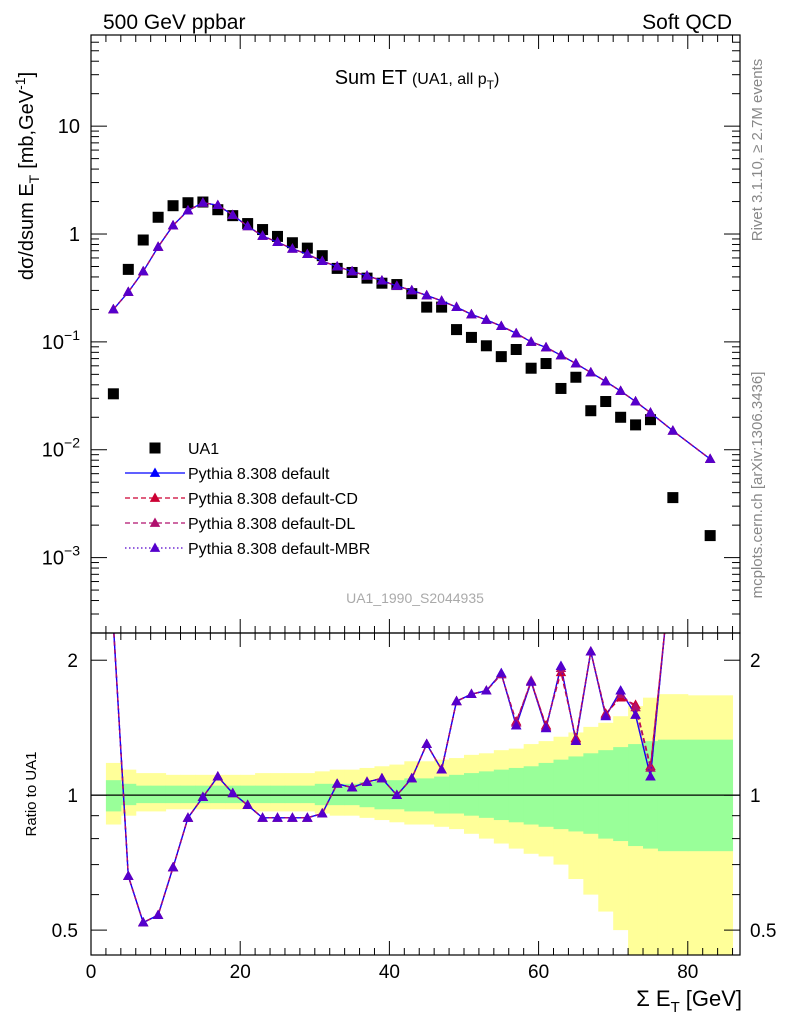  Describe the element at coordinates (61, 340) in the screenshot. I see `y-tick-label: 10−1` at that location.